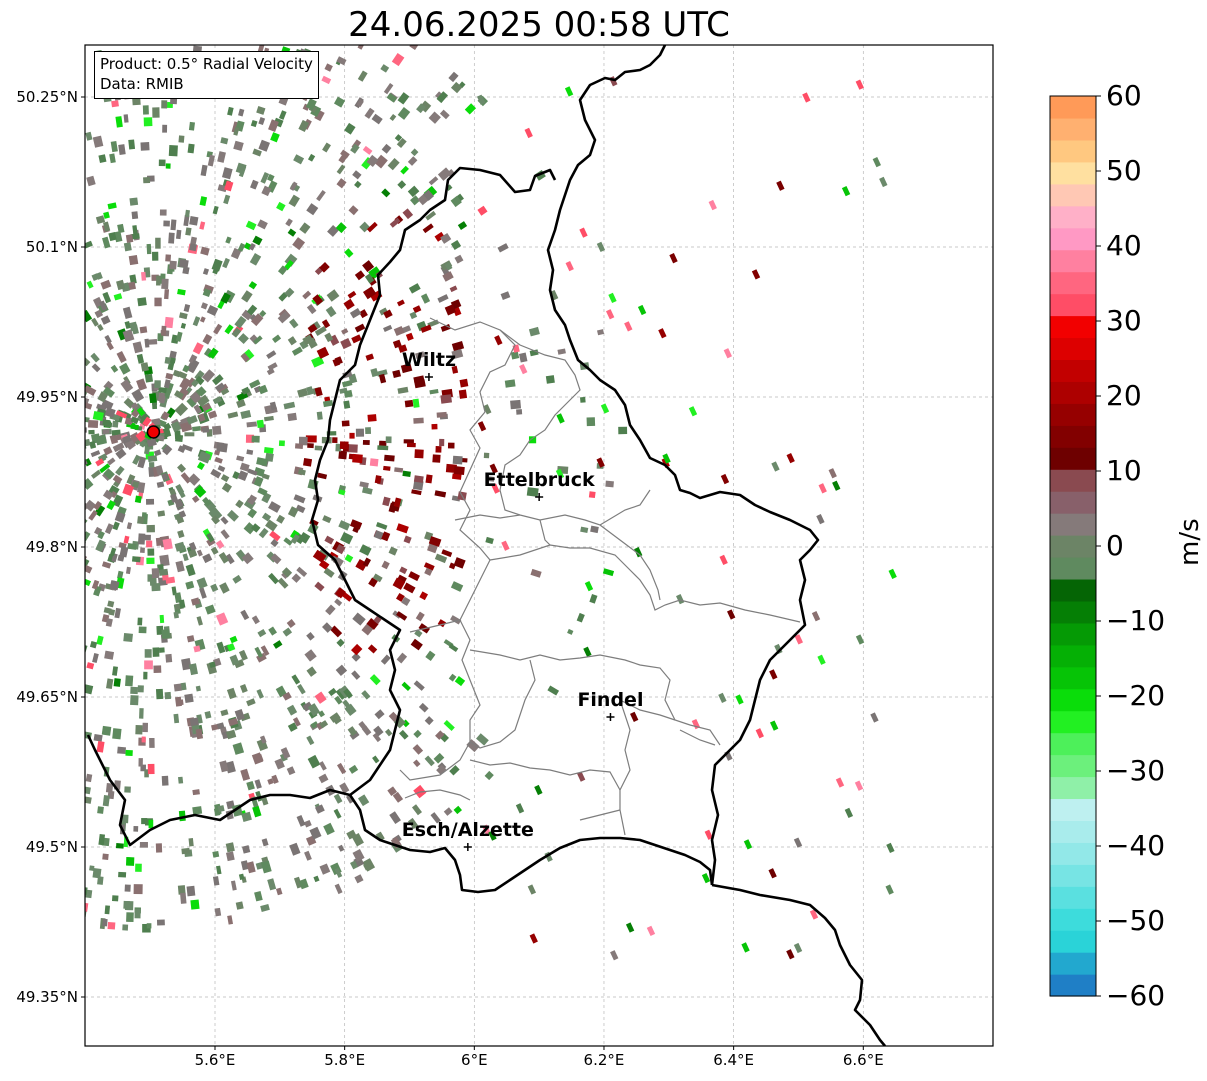  Describe the element at coordinates (47, 97) in the screenshot. I see `y-tick-label: 50.25°N` at that location.